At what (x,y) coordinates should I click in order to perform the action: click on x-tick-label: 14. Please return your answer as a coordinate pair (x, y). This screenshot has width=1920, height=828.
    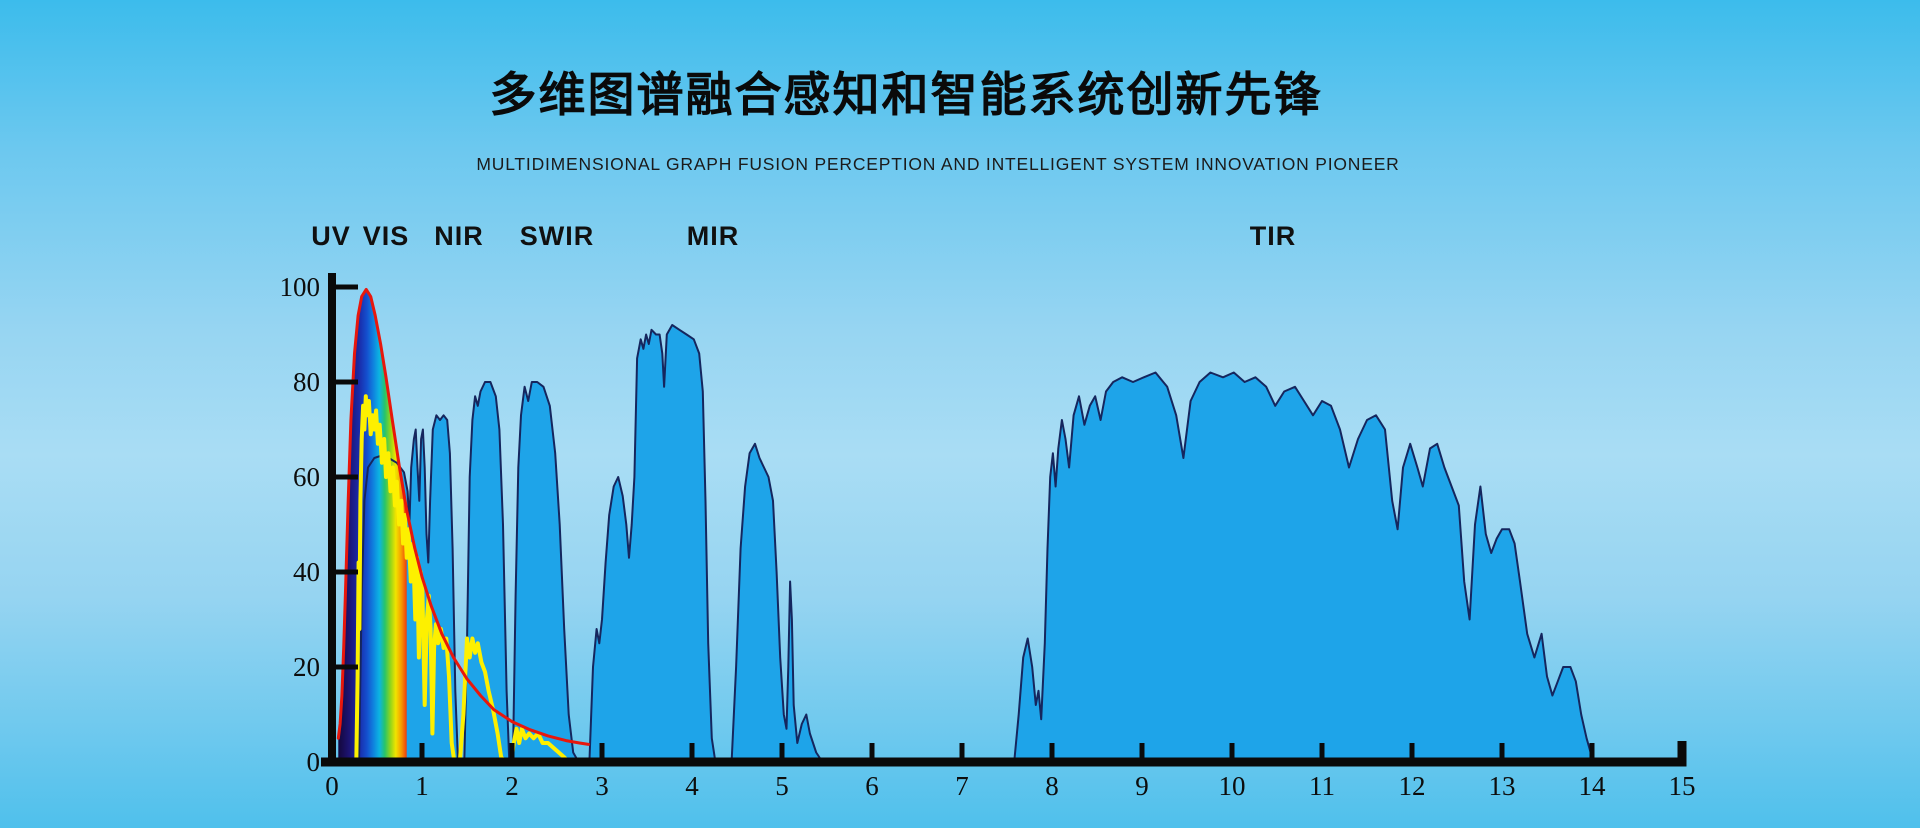
    Looking at the image, I should click on (1593, 786).